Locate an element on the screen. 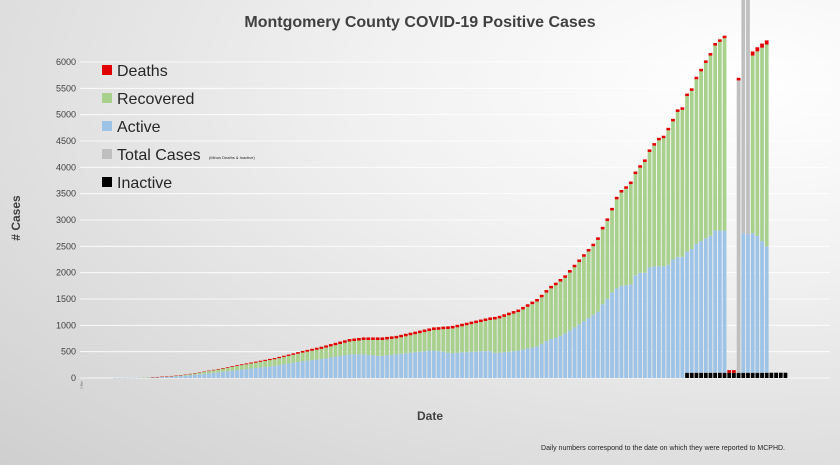 This screenshot has height=465, width=840. legend-swatch-active is located at coordinates (107, 126).